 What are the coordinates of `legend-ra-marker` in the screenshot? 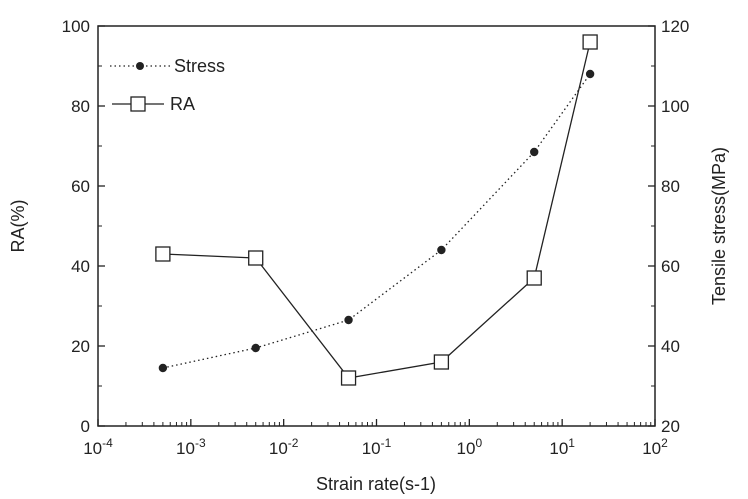 It's located at (138, 104).